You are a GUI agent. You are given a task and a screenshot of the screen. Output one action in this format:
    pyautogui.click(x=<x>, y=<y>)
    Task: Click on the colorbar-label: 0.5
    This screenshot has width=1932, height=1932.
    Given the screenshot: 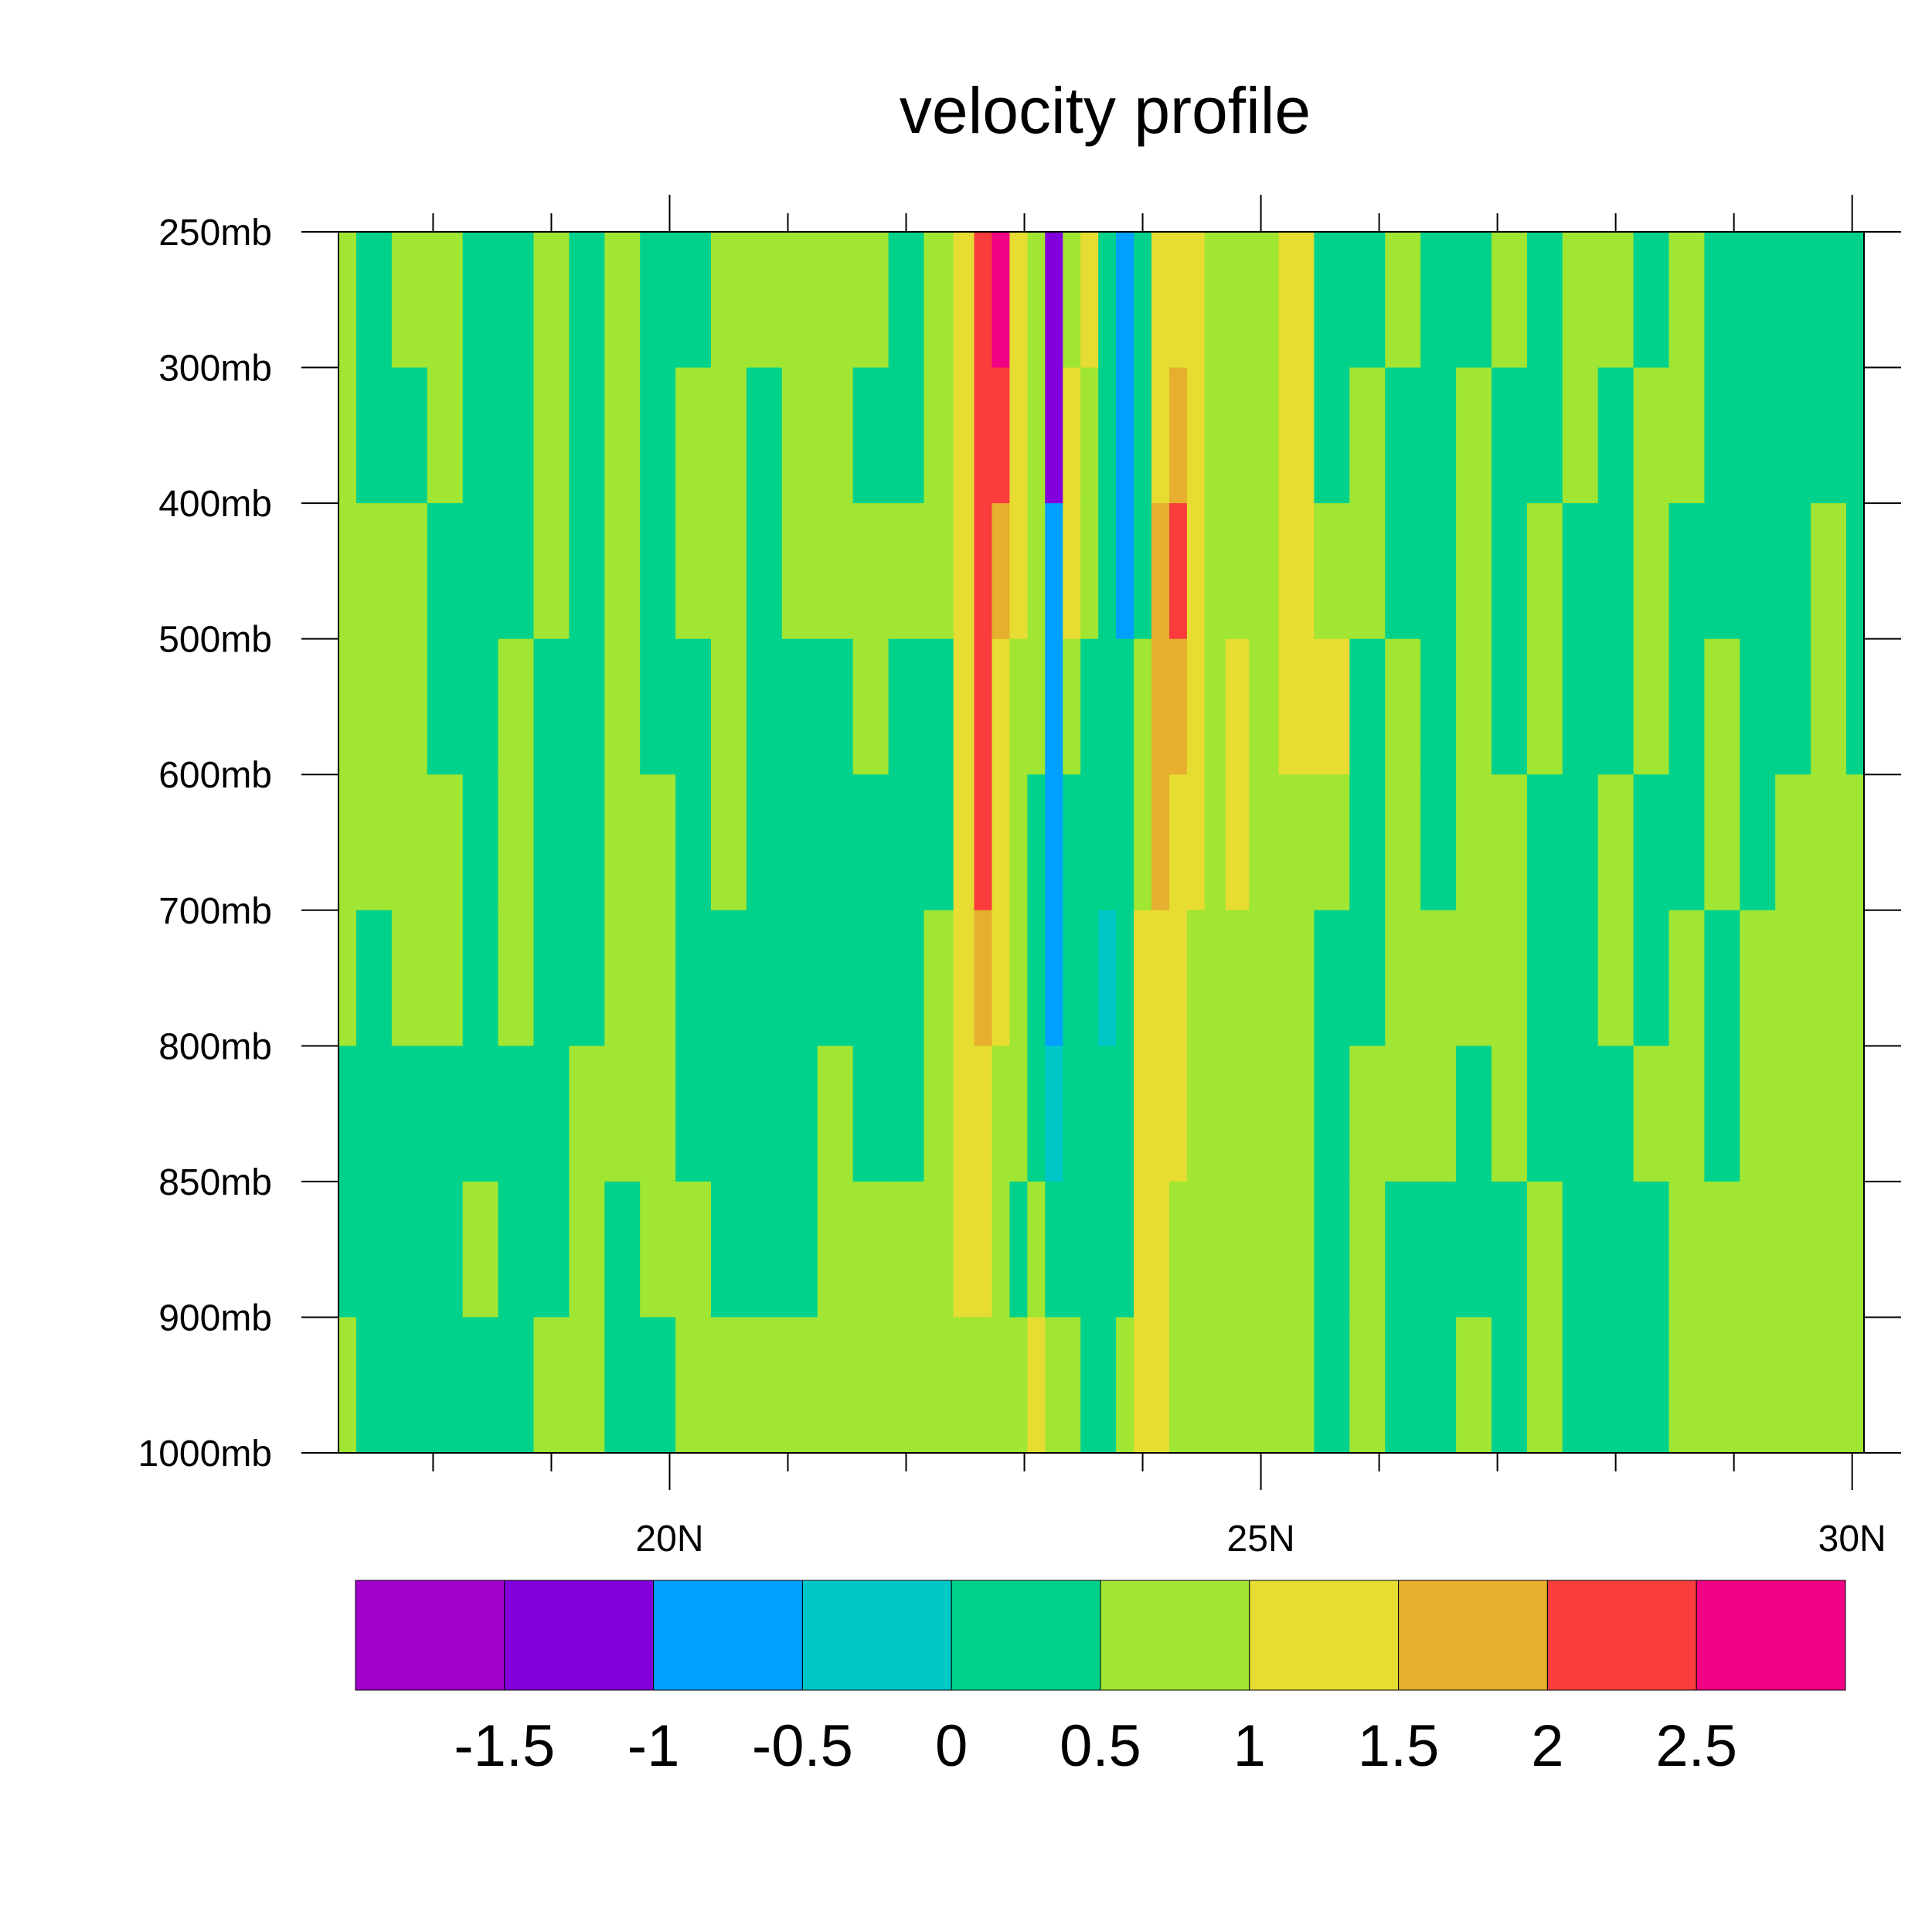 What is the action you would take?
    pyautogui.click(x=1100, y=1746)
    